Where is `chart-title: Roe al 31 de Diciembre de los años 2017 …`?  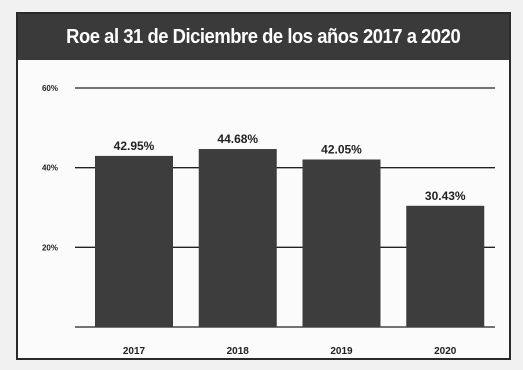 chart-title: Roe al 31 de Diciembre de los años 2017 … is located at coordinates (263, 36).